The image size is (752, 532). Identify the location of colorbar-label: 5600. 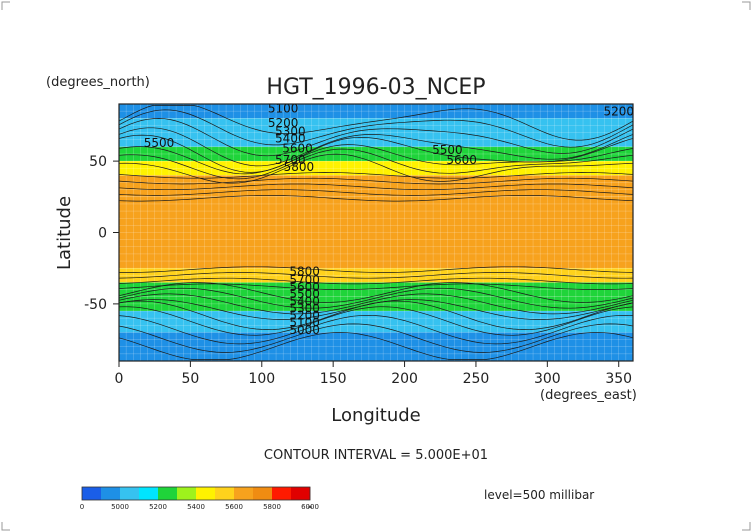
(234, 507).